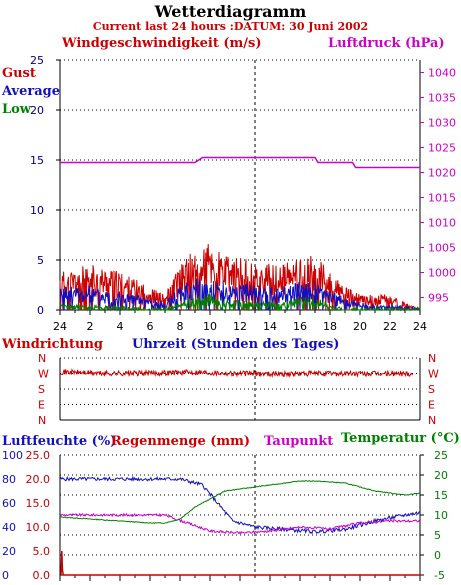 The height and width of the screenshot is (585, 461). What do you see at coordinates (360, 326) in the screenshot?
I see `wind-x-tick-label: 20` at bounding box center [360, 326].